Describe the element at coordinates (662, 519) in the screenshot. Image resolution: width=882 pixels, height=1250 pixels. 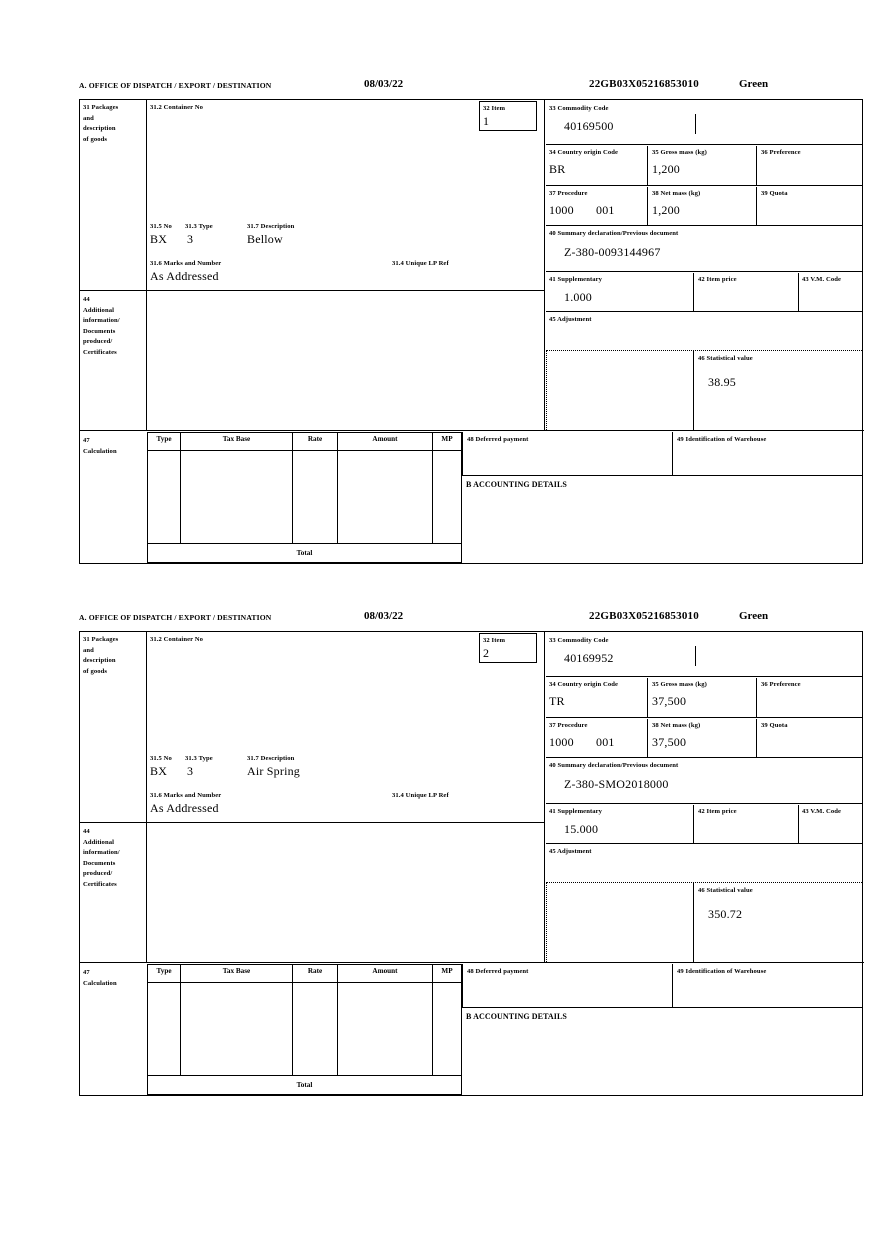
I see `section-b-accounting-details: B ACCOUNTING DETAILS` at that location.